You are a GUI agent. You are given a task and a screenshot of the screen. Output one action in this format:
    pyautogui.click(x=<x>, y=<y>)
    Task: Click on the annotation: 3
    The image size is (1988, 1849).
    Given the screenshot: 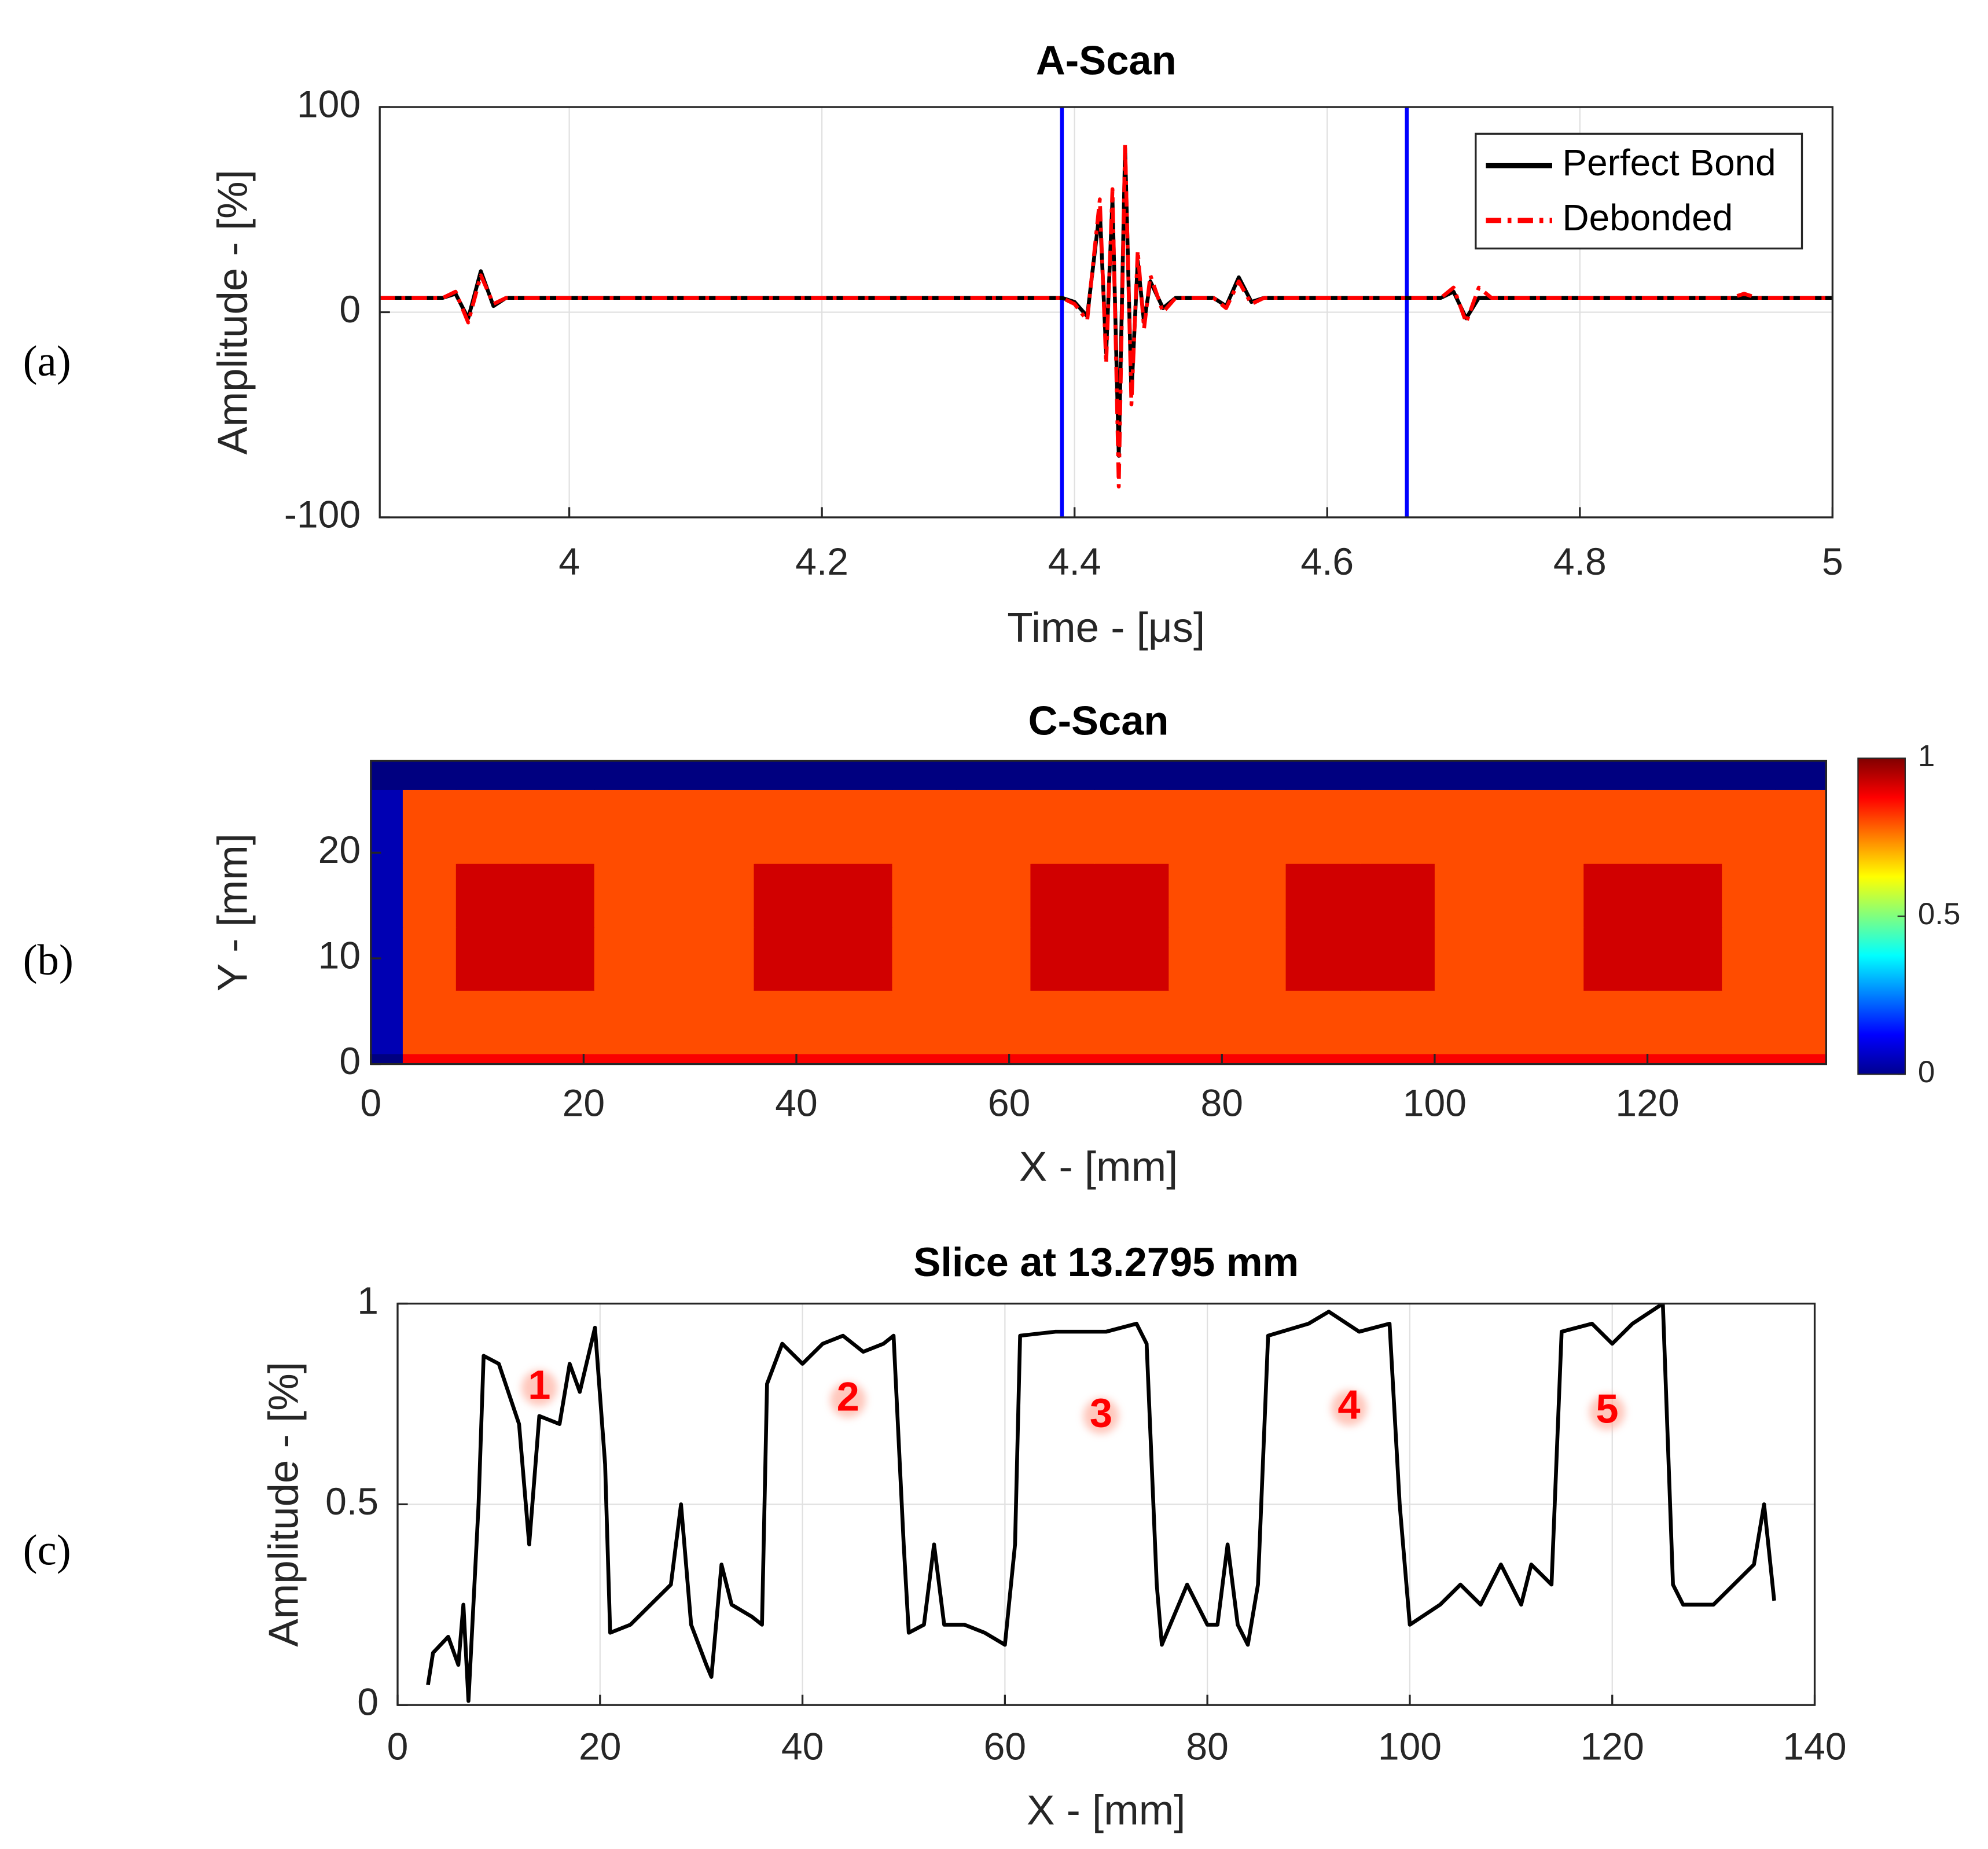 What is the action you would take?
    pyautogui.click(x=1101, y=1412)
    